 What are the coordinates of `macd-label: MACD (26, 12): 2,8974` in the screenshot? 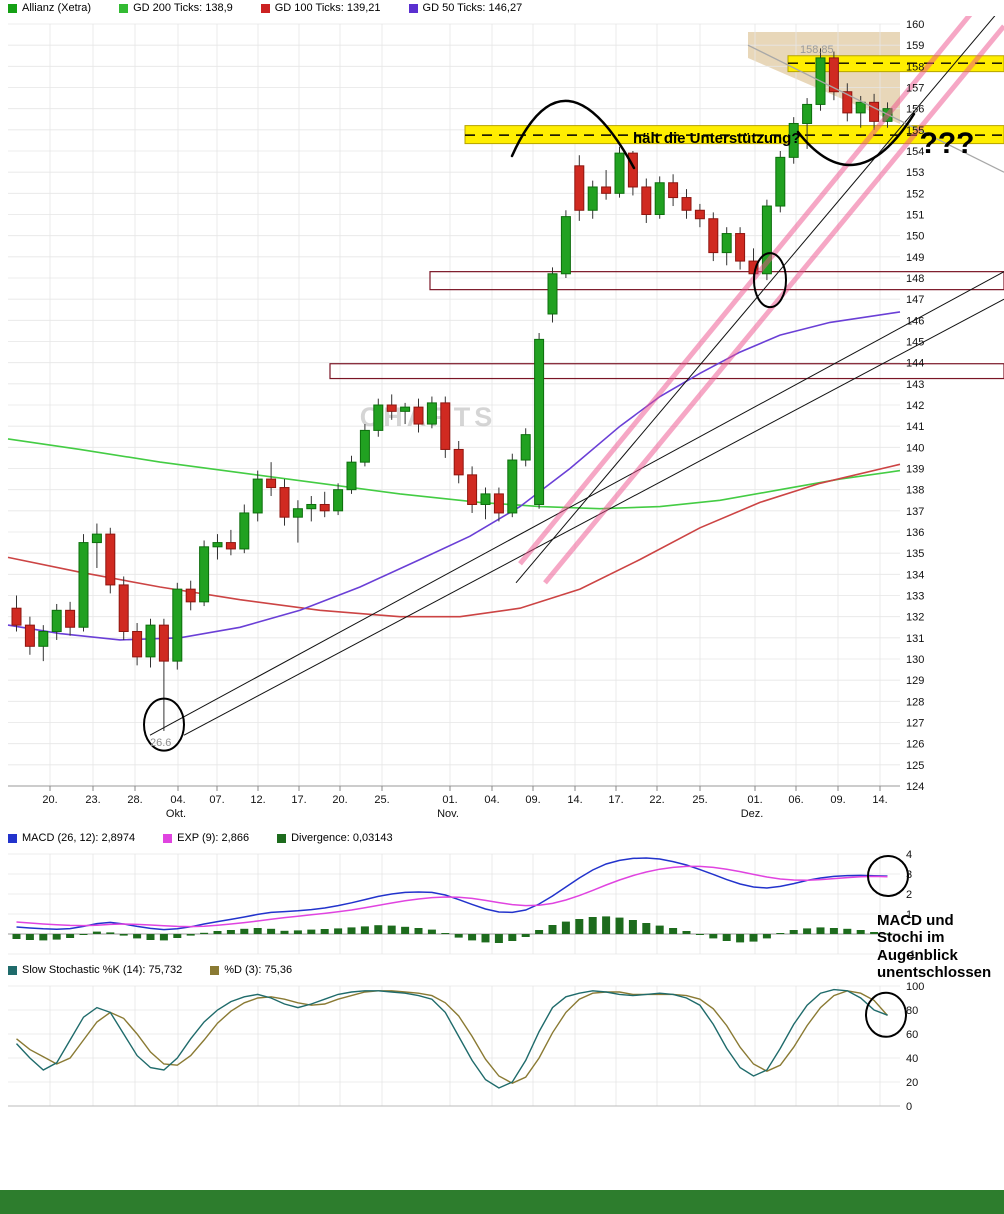 It's located at (79, 838).